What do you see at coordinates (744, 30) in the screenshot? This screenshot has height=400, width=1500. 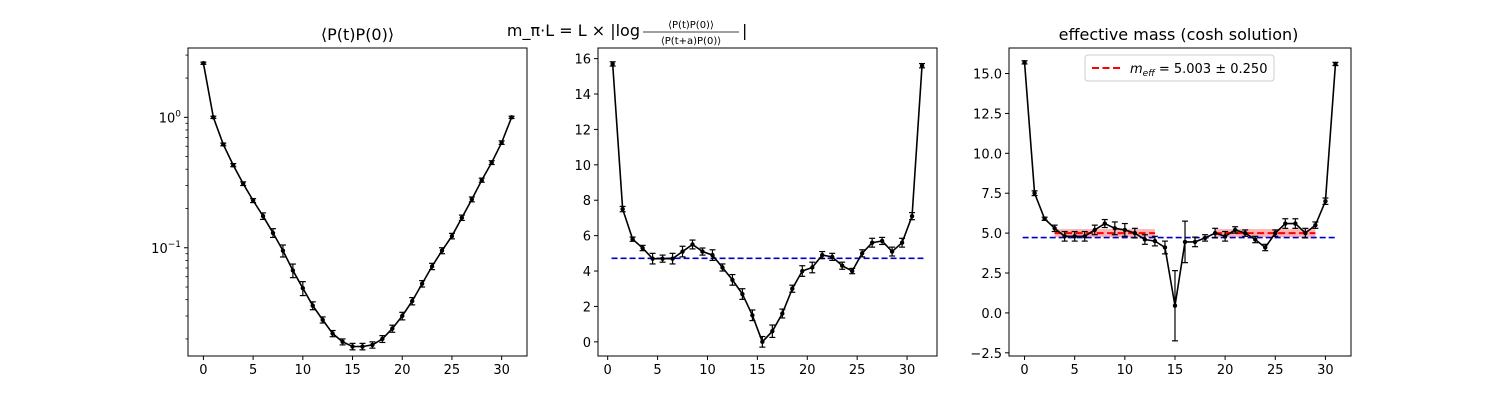 I see `panel-pion-mass-title-rhs: |` at bounding box center [744, 30].